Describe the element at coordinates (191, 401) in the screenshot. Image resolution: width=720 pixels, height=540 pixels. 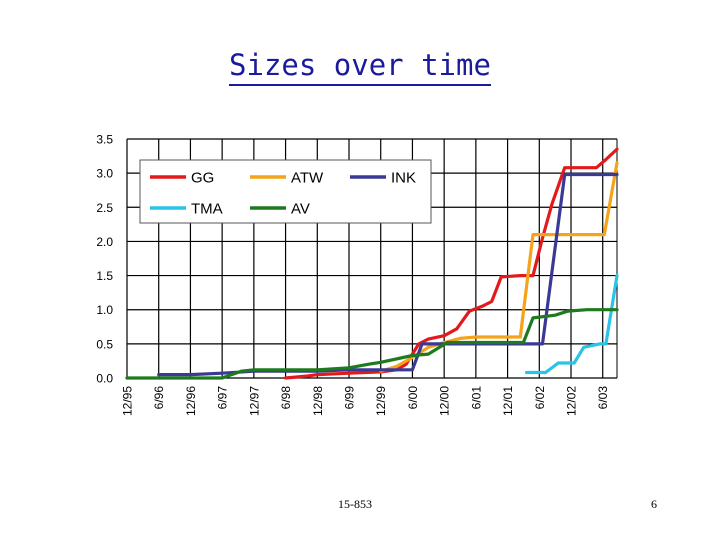
I see `x-tick-label: 12/96` at that location.